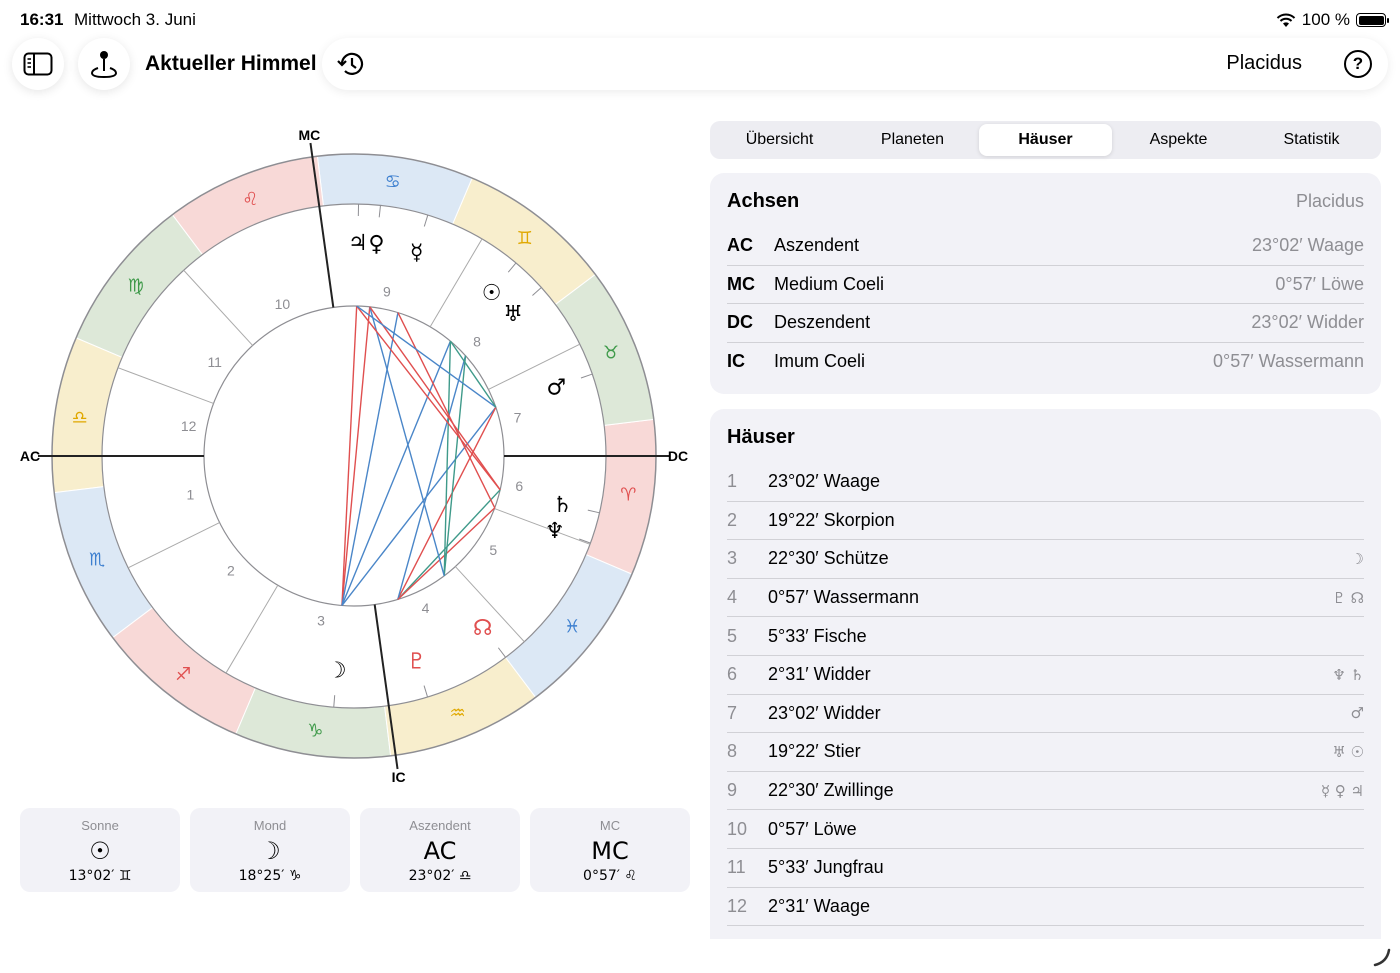  What do you see at coordinates (270, 850) in the screenshot?
I see `moon-card: Mond ☽ 18°25′ ♑` at bounding box center [270, 850].